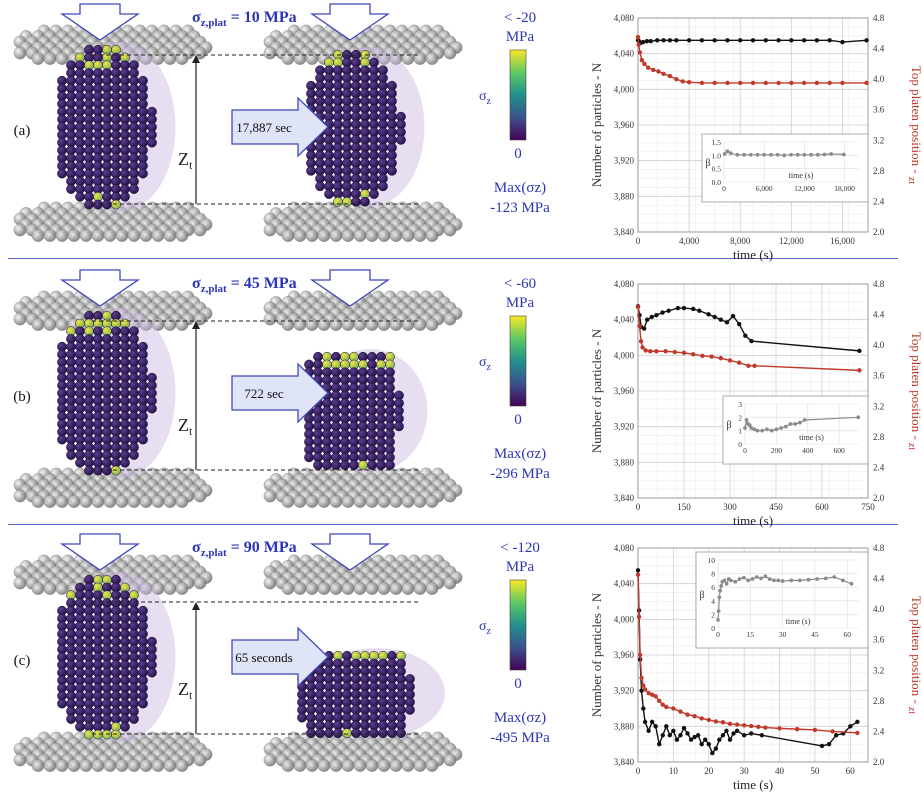  What do you see at coordinates (776, 507) in the screenshot?
I see `x-tick-label: 450` at bounding box center [776, 507].